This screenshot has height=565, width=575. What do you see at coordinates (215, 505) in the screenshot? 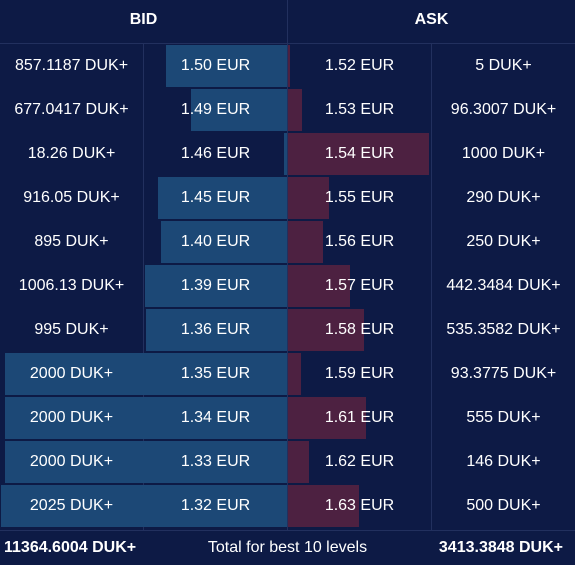
I see `bid-price: 1.32 EUR` at bounding box center [215, 505].